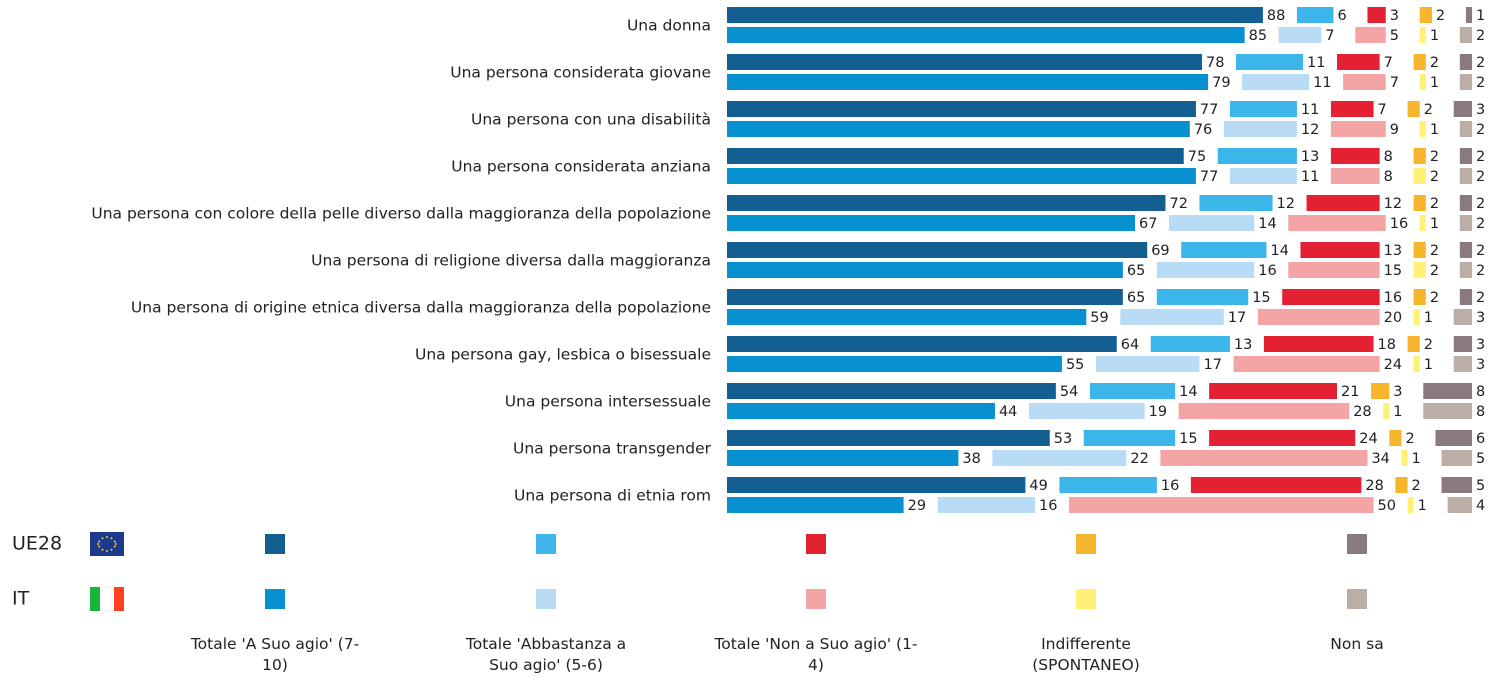 The width and height of the screenshot is (1498, 677). What do you see at coordinates (971, 459) in the screenshot?
I see `value-label: 38` at bounding box center [971, 459].